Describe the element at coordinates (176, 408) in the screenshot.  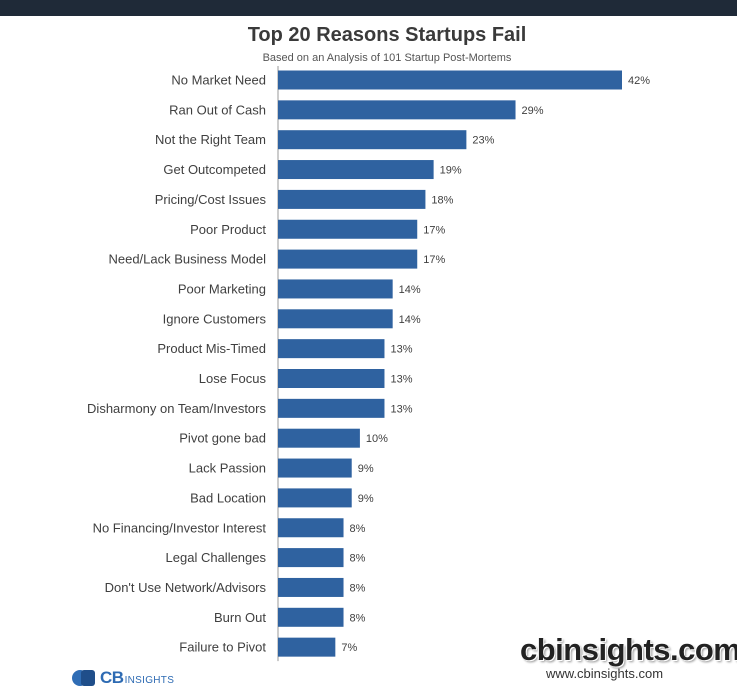
I see `category-label: Disharmony on Team/Investors` at that location.